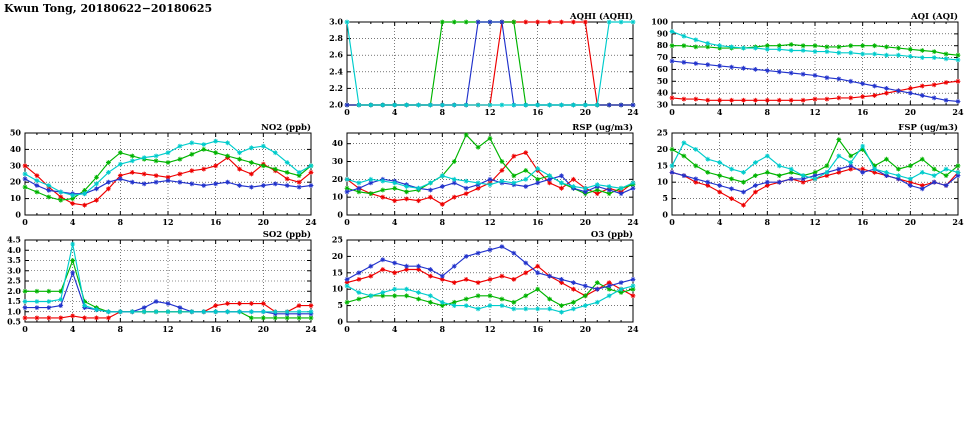  I want to click on svg-text: 1.5, so click(14, 301).